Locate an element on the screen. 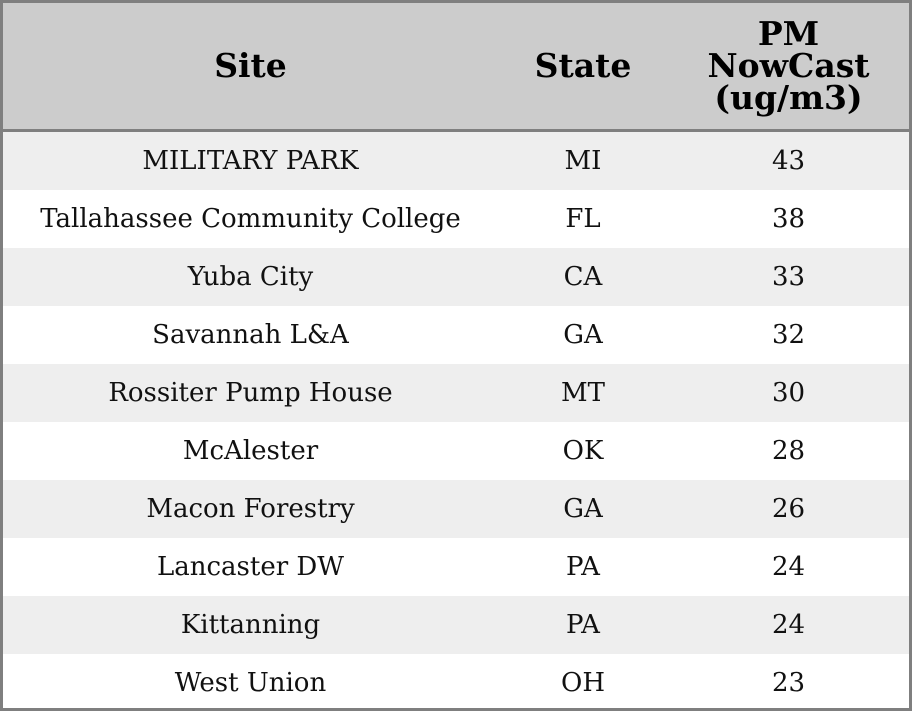 The height and width of the screenshot is (711, 912). table-row: Kittanning PA 24 is located at coordinates (456, 625).